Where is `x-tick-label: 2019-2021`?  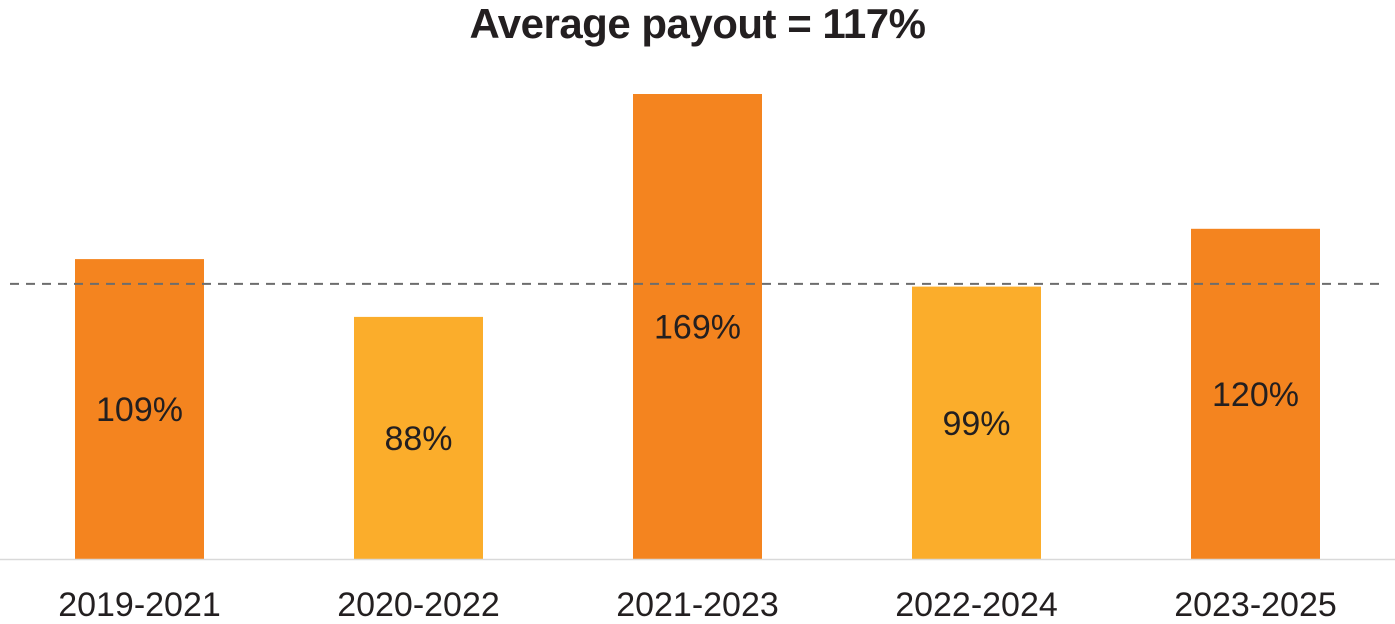
x-tick-label: 2019-2021 is located at coordinates (139, 605).